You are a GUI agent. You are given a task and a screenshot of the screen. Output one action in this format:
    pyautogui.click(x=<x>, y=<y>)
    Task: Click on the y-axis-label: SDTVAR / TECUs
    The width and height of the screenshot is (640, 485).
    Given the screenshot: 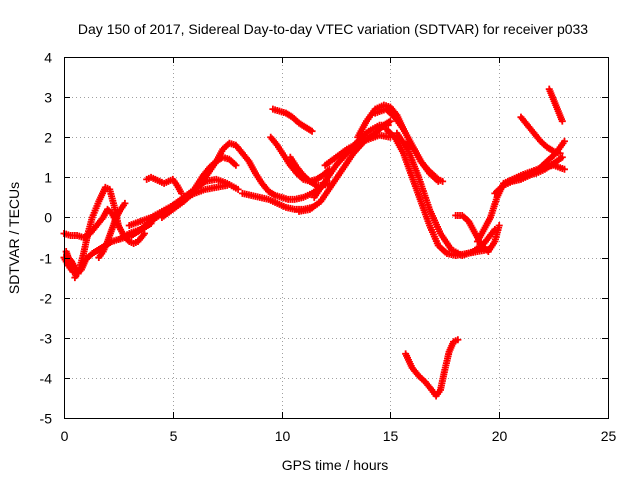 What is the action you would take?
    pyautogui.click(x=14, y=238)
    